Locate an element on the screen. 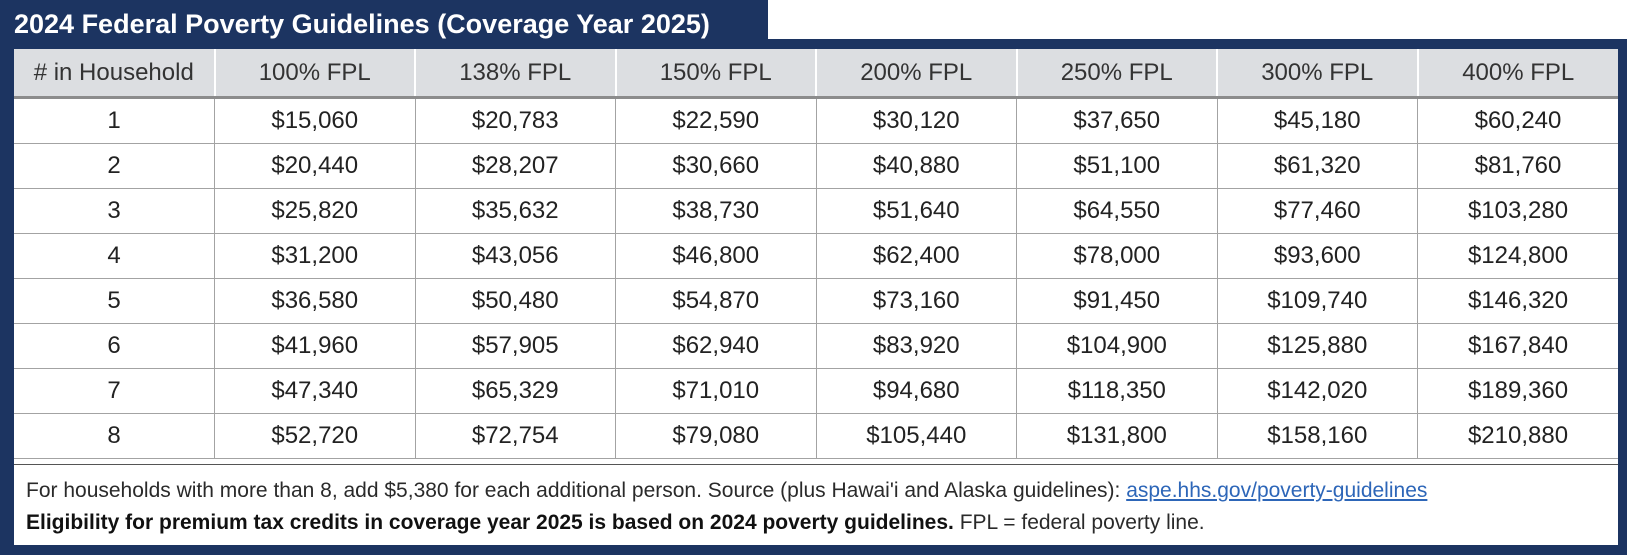  income-cell: $71,010 is located at coordinates (715, 391).